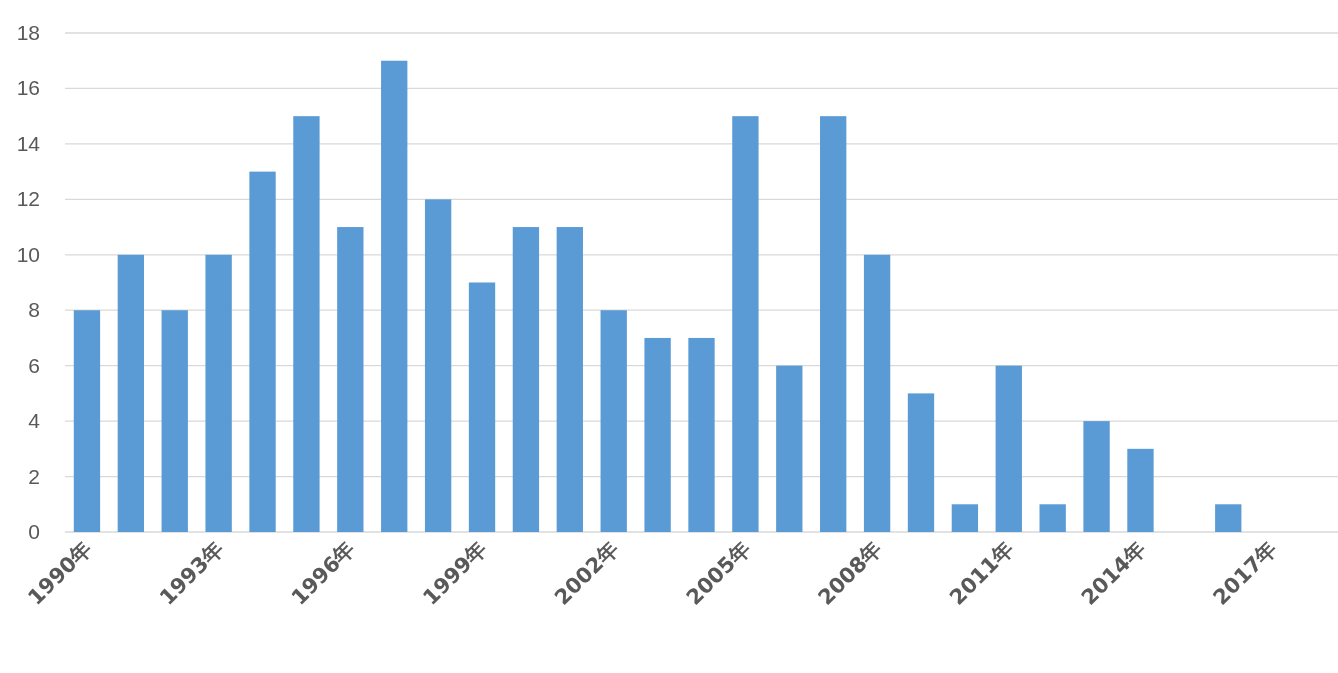  Describe the element at coordinates (34, 476) in the screenshot. I see `y-tick-label: 2` at that location.